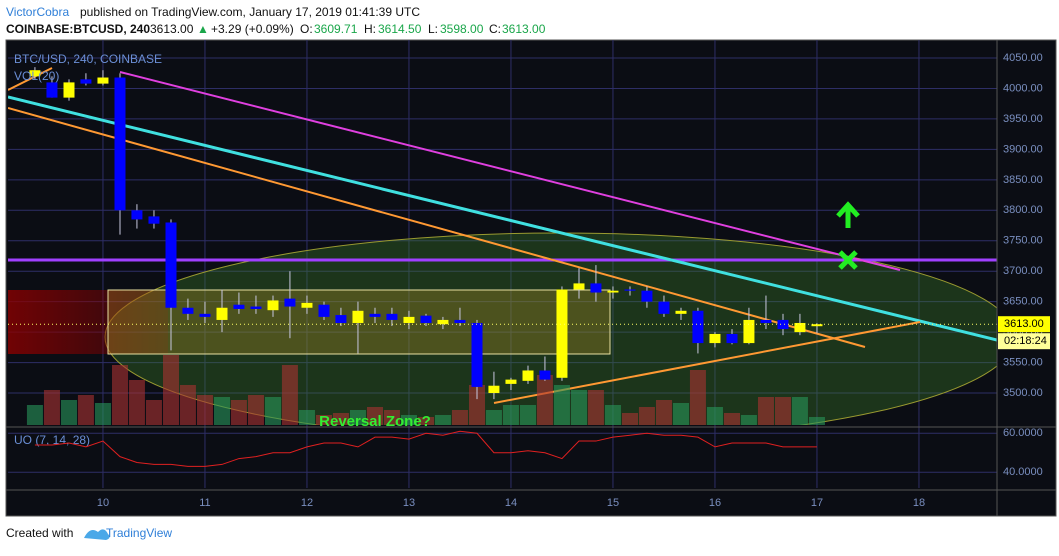 Image resolution: width=1059 pixels, height=556 pixels. I want to click on annotation: Reversal Zone?, so click(375, 421).